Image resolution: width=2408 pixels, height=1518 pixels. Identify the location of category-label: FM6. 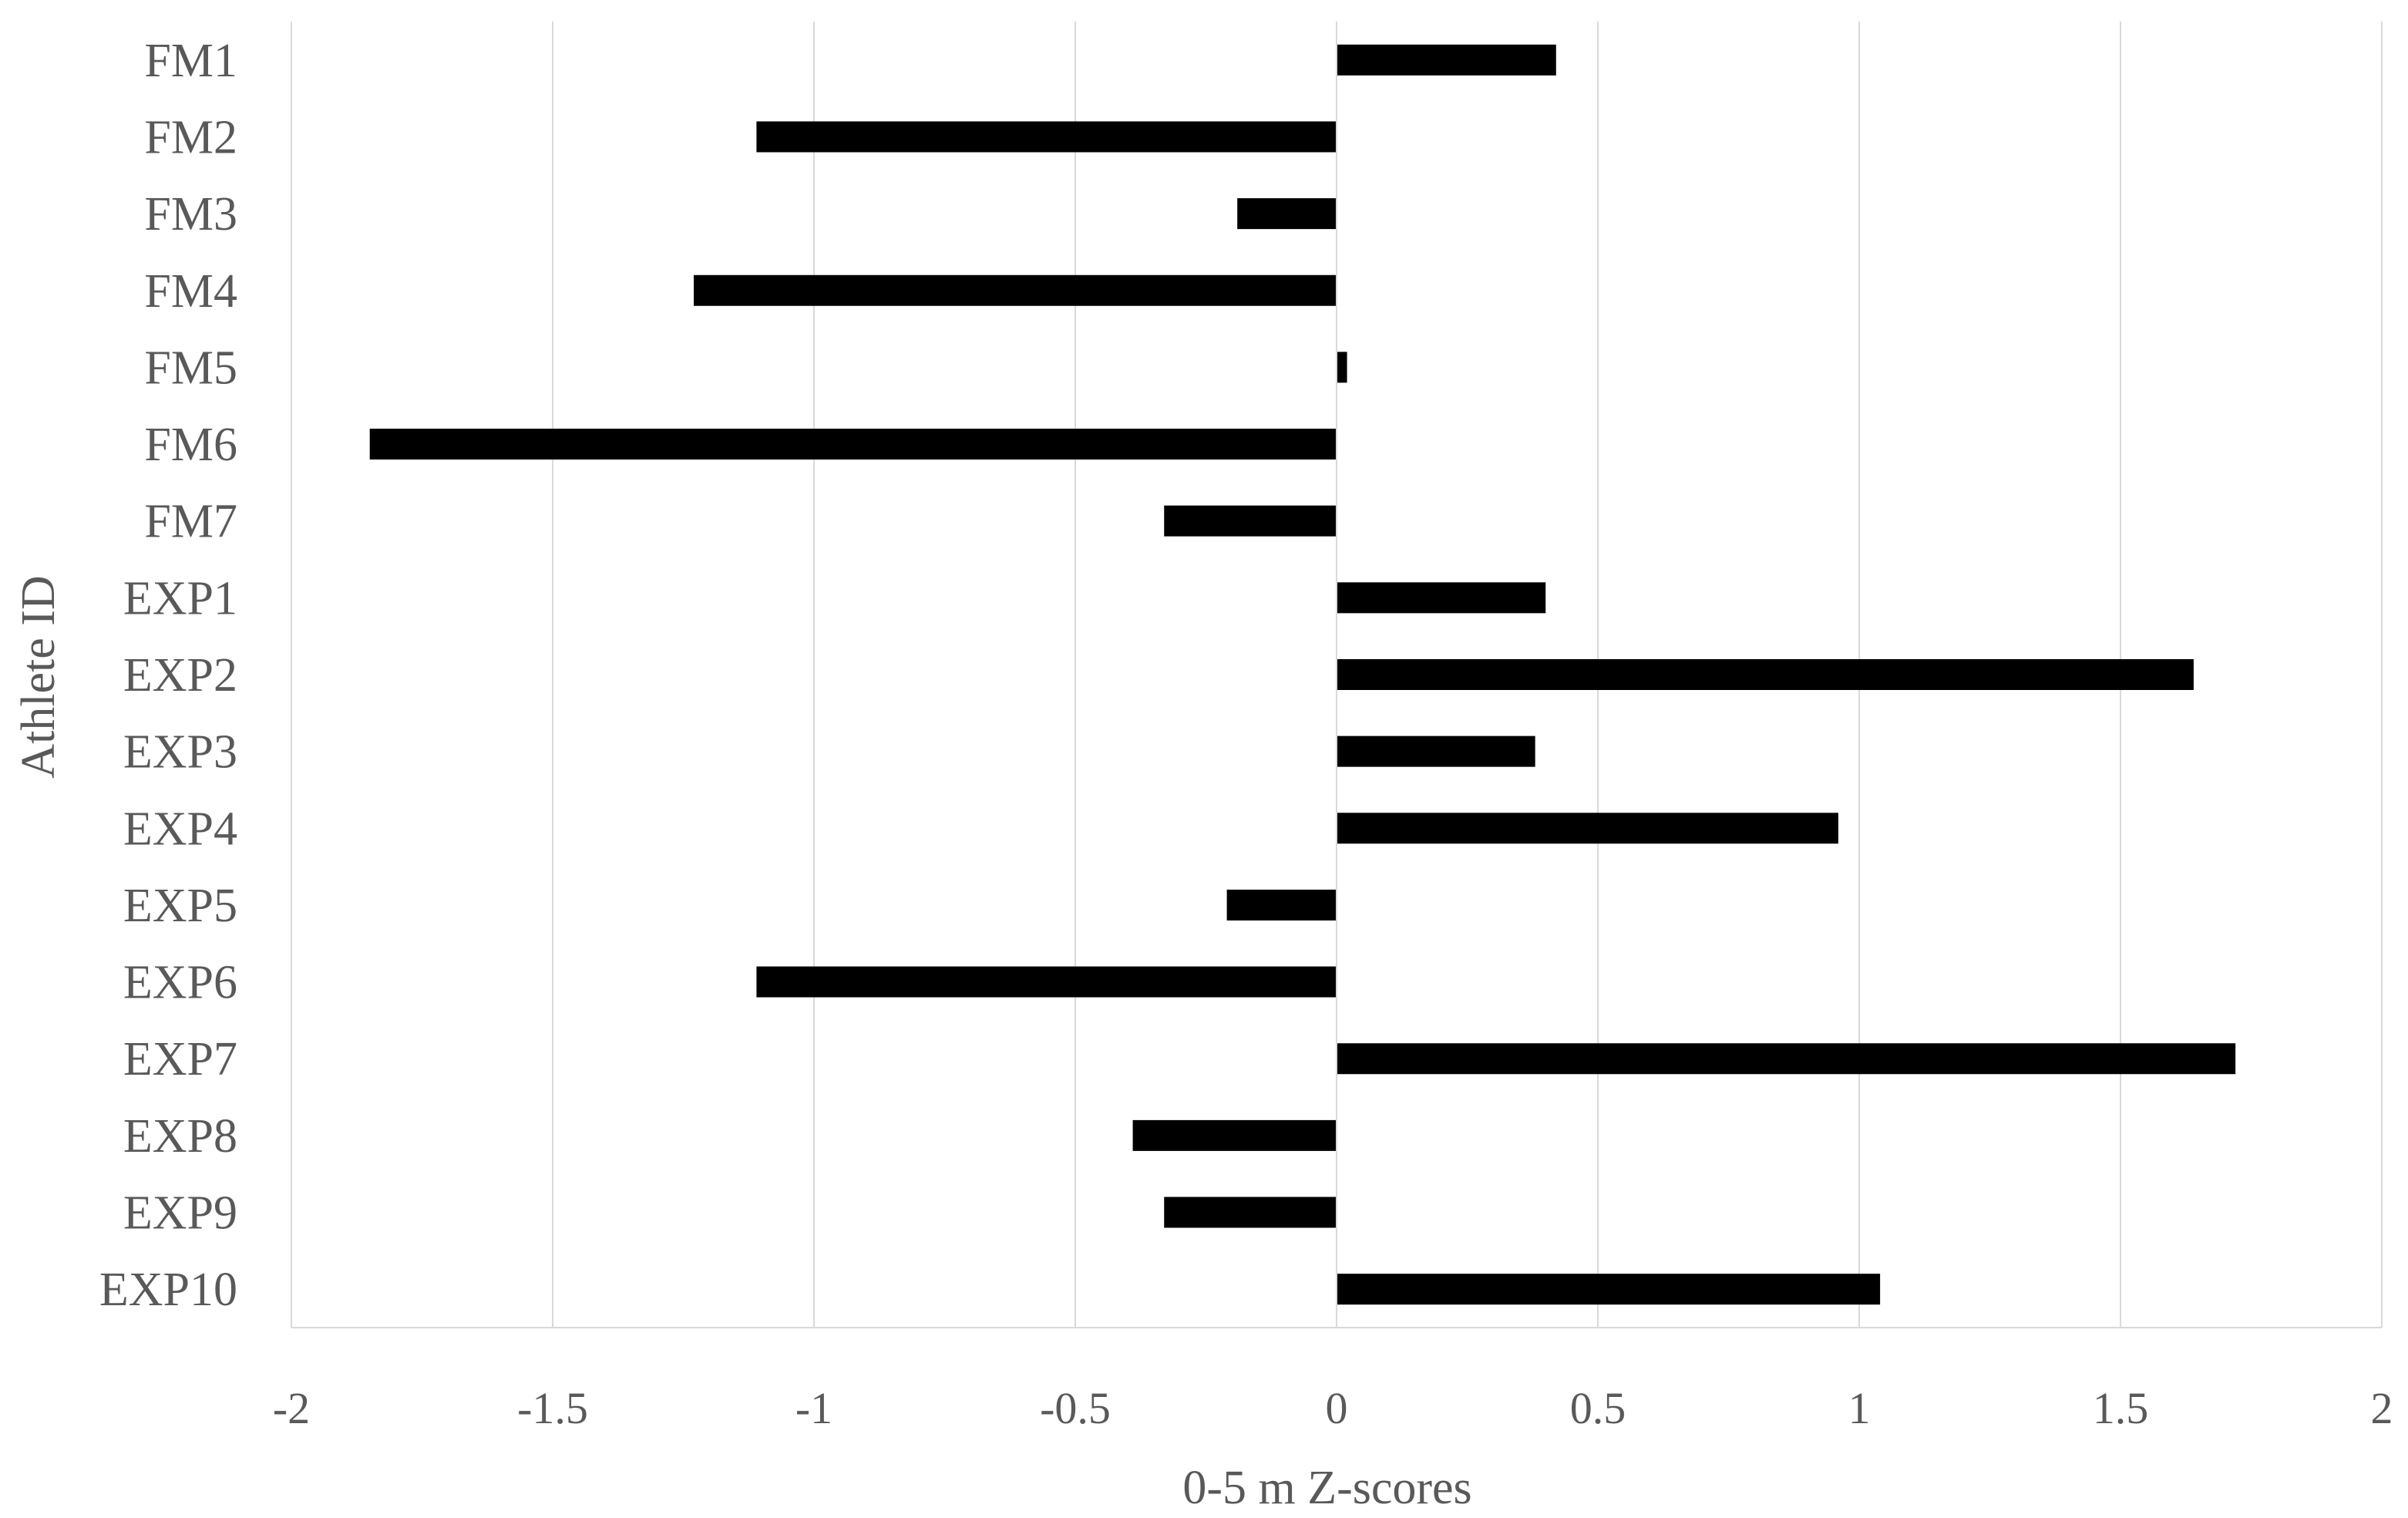
(190, 445).